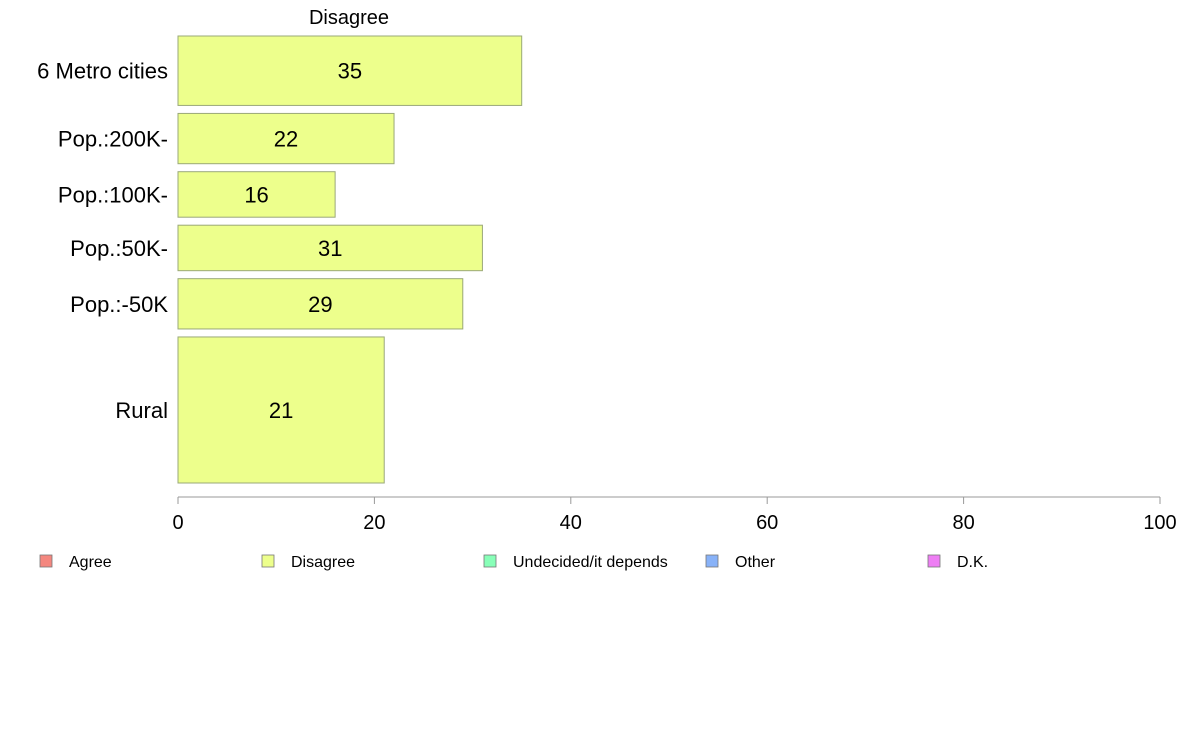 The height and width of the screenshot is (736, 1188). What do you see at coordinates (323, 562) in the screenshot?
I see `legend-label: Disagree` at bounding box center [323, 562].